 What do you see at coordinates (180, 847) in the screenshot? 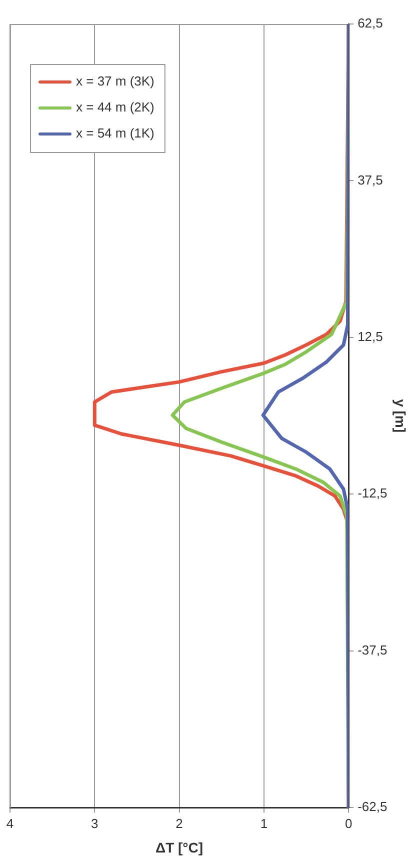
I see `x-axis-title: ΔT [°C]` at bounding box center [180, 847].